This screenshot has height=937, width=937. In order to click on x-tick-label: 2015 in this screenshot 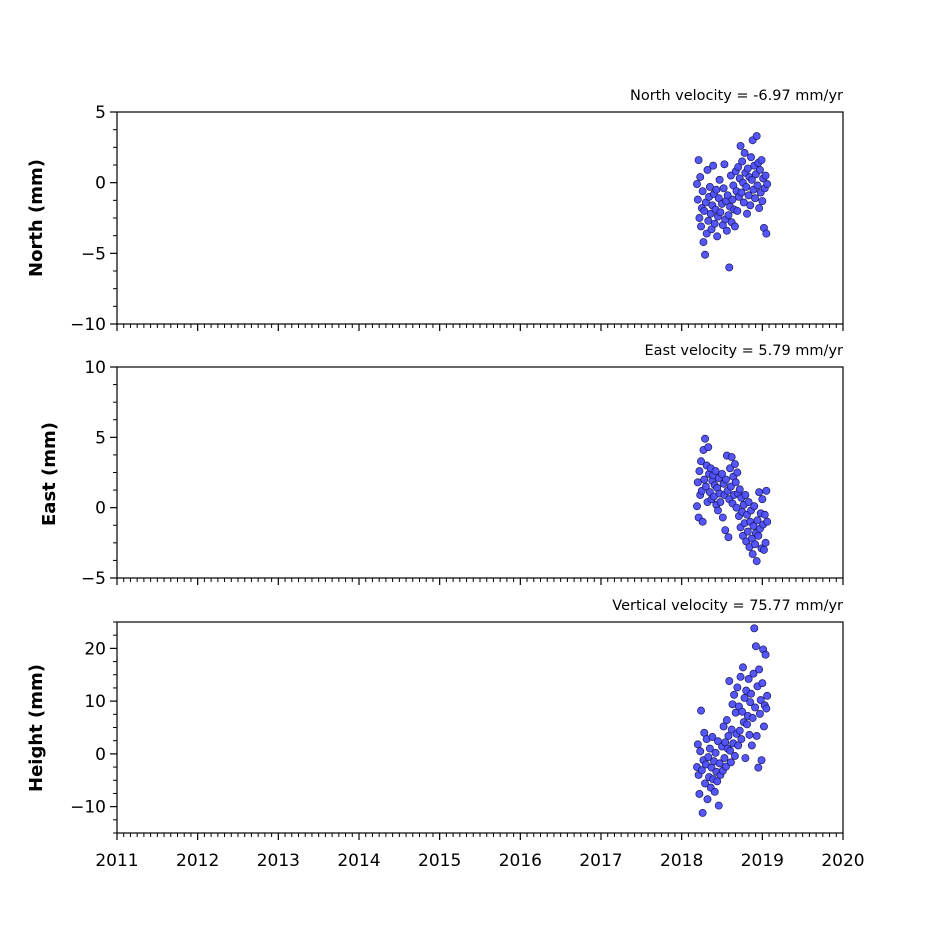, I will do `click(439, 861)`.